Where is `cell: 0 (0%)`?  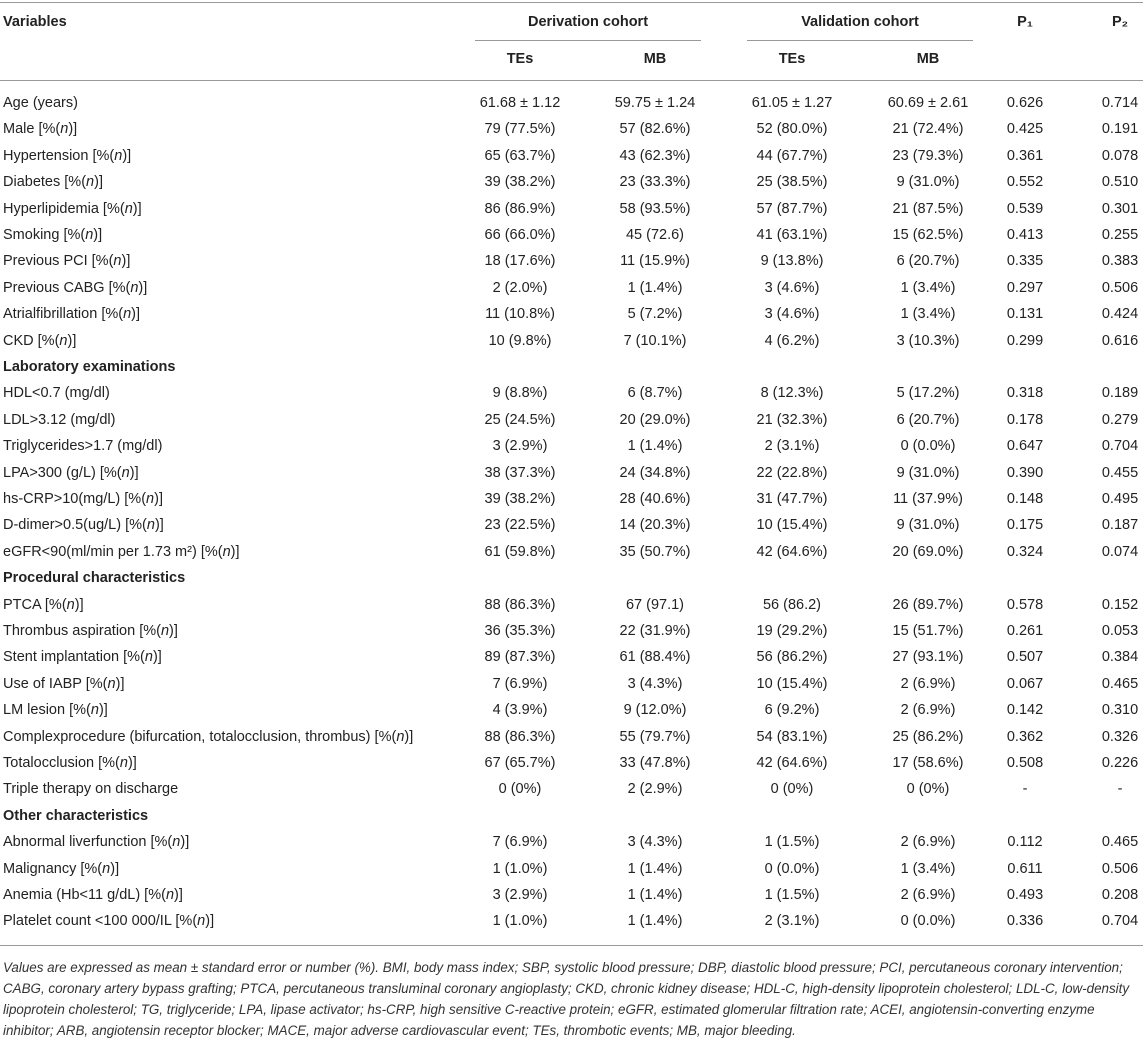 cell: 0 (0%) is located at coordinates (928, 789).